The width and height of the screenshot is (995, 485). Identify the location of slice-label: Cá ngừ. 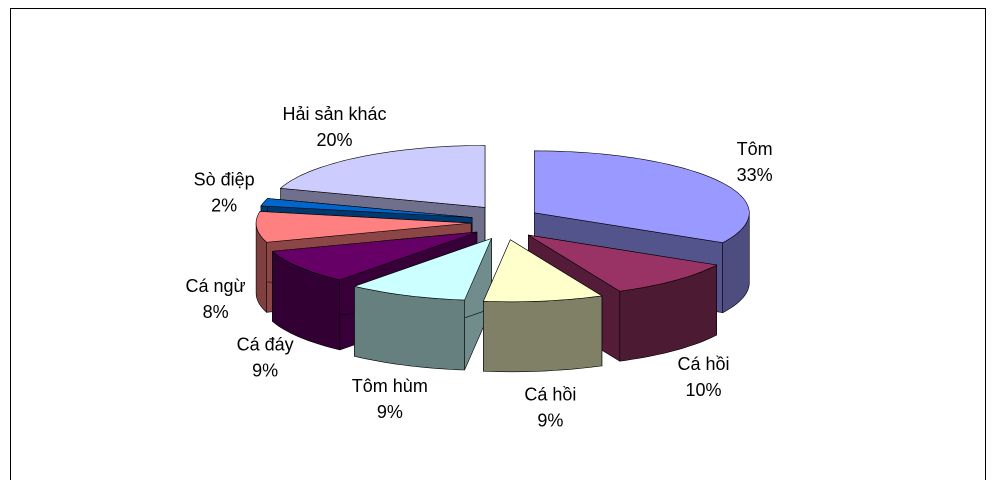
(216, 286).